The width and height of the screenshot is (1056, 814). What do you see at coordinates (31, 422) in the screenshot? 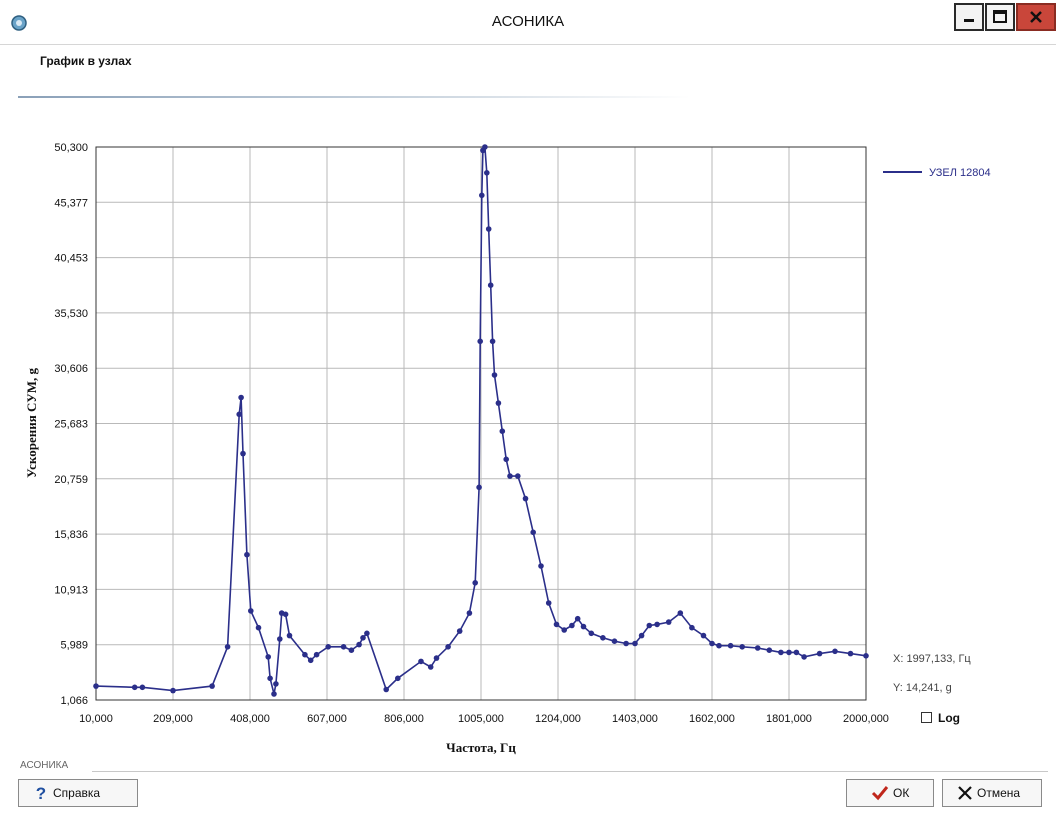
I see `y-axis-label: Ускорения СУМ, g` at bounding box center [31, 422].